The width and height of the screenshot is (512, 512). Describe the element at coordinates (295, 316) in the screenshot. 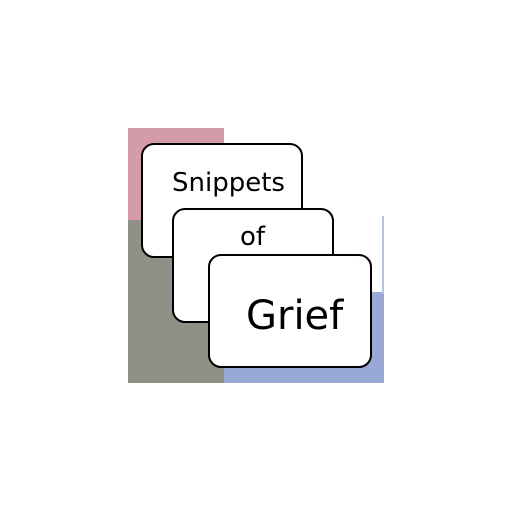

I see `grief-text: Grief` at that location.